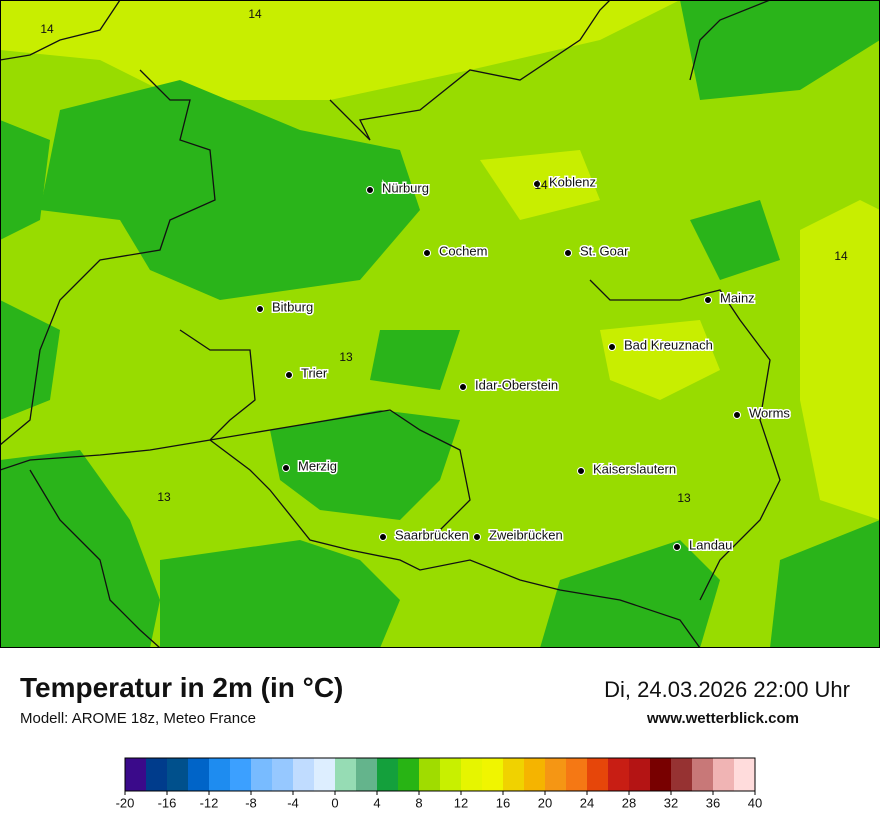 The height and width of the screenshot is (830, 880). What do you see at coordinates (314, 372) in the screenshot?
I see `city-label: Trier` at bounding box center [314, 372].